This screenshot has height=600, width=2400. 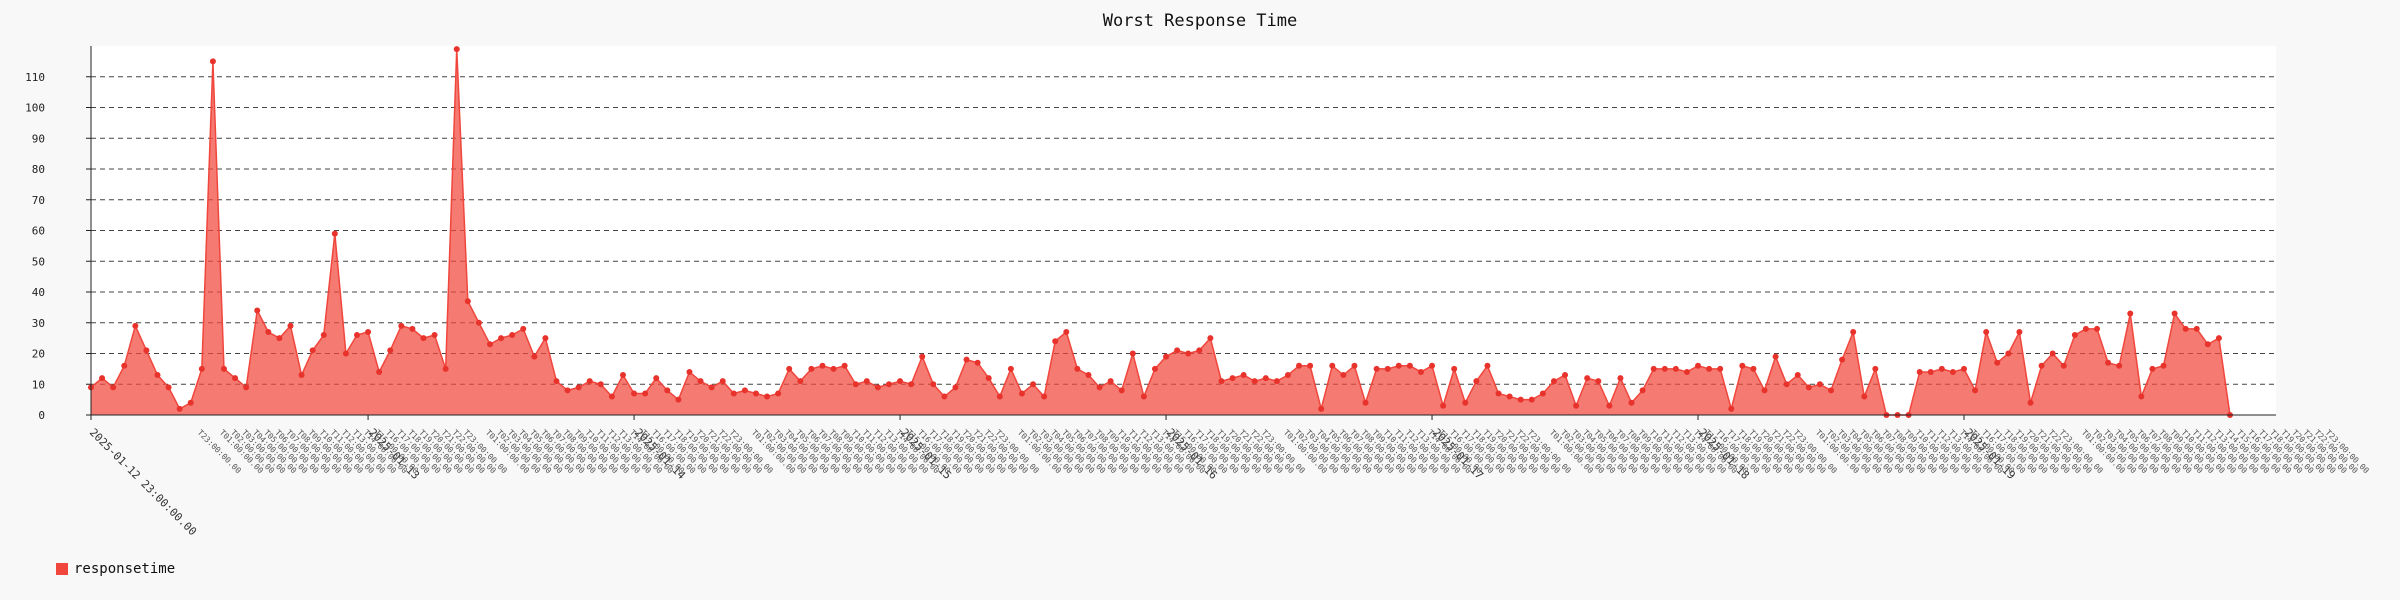 I want to click on y-axis-ticks: 0 10 20 30 40 50 60 70 80 90 100 110, so click(x=58, y=246).